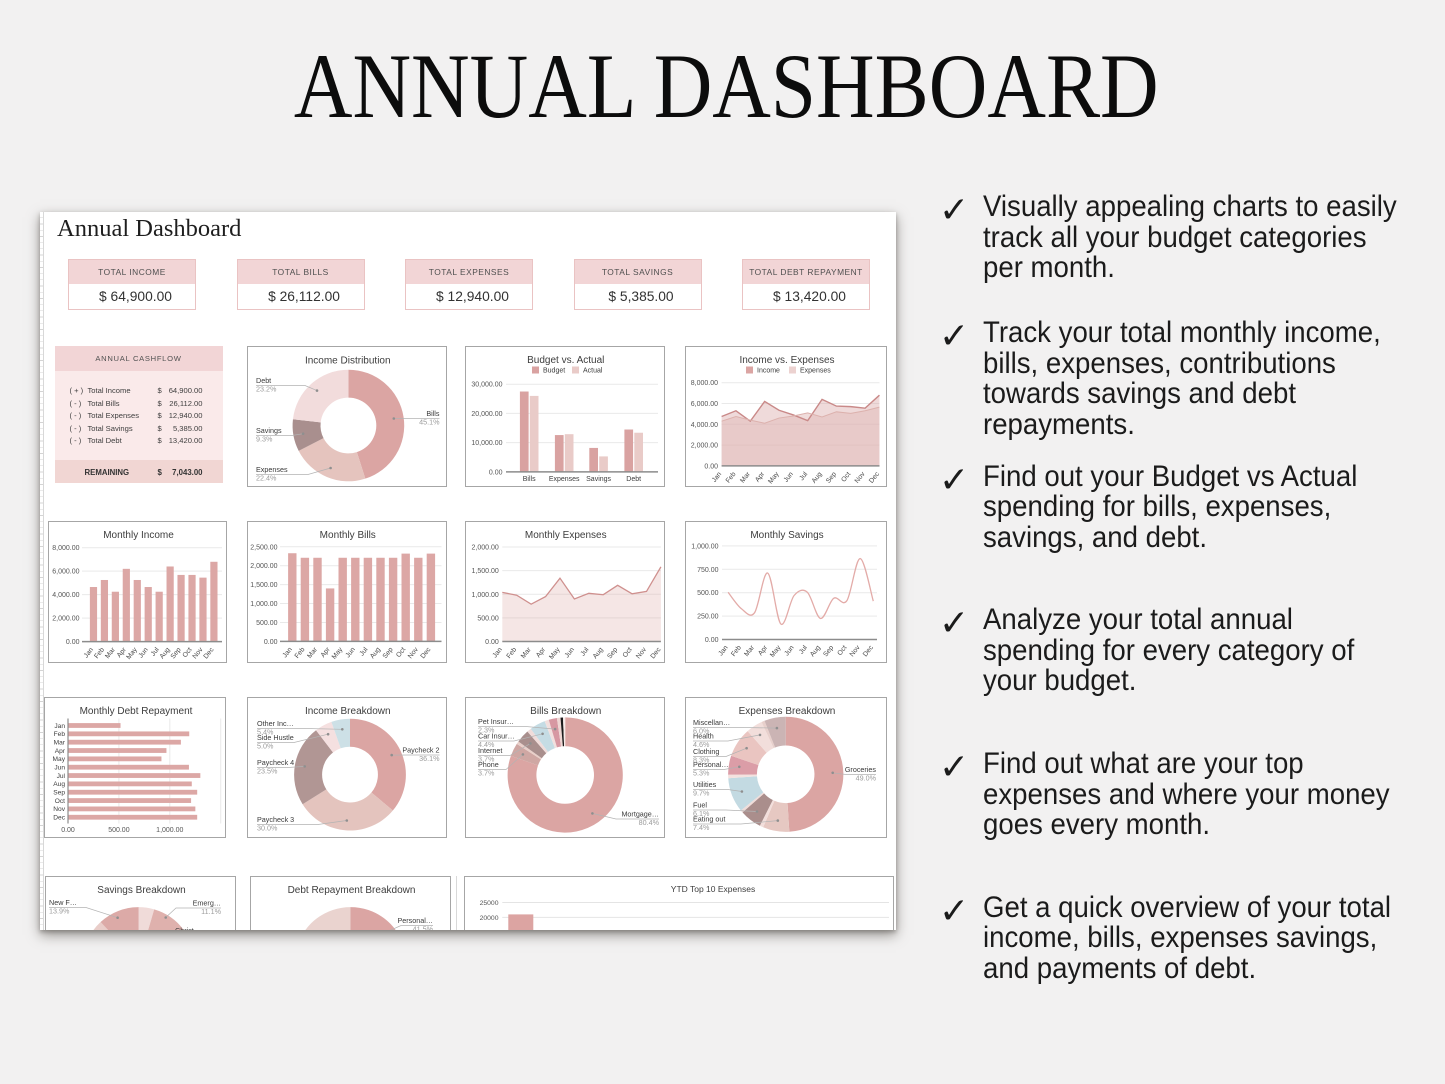  What do you see at coordinates (489, 903) in the screenshot?
I see `svg-text: 25000` at bounding box center [489, 903].